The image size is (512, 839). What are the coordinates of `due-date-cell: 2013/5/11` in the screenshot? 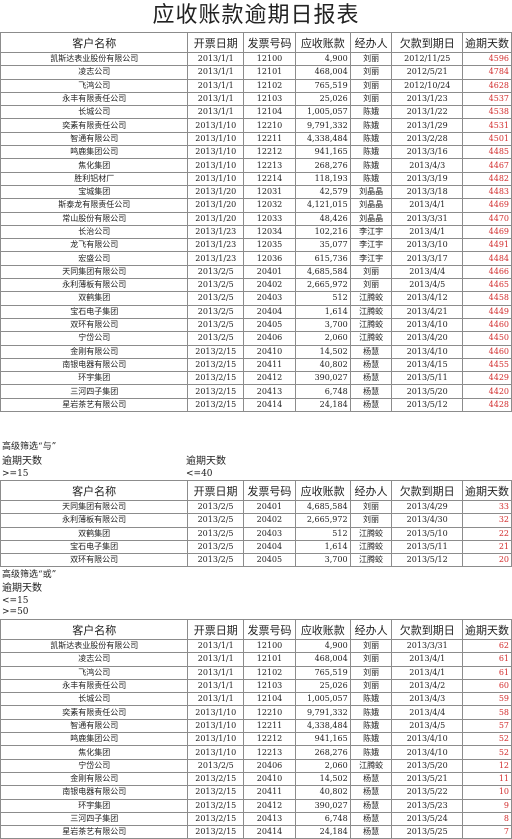 It's located at (427, 378).